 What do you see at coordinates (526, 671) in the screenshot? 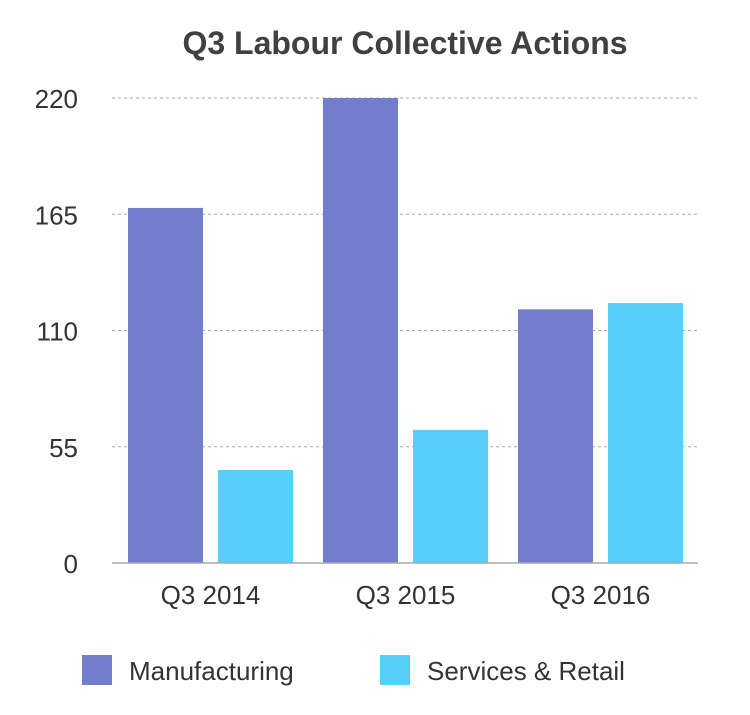
I see `legend-label: Services & Retail` at bounding box center [526, 671].